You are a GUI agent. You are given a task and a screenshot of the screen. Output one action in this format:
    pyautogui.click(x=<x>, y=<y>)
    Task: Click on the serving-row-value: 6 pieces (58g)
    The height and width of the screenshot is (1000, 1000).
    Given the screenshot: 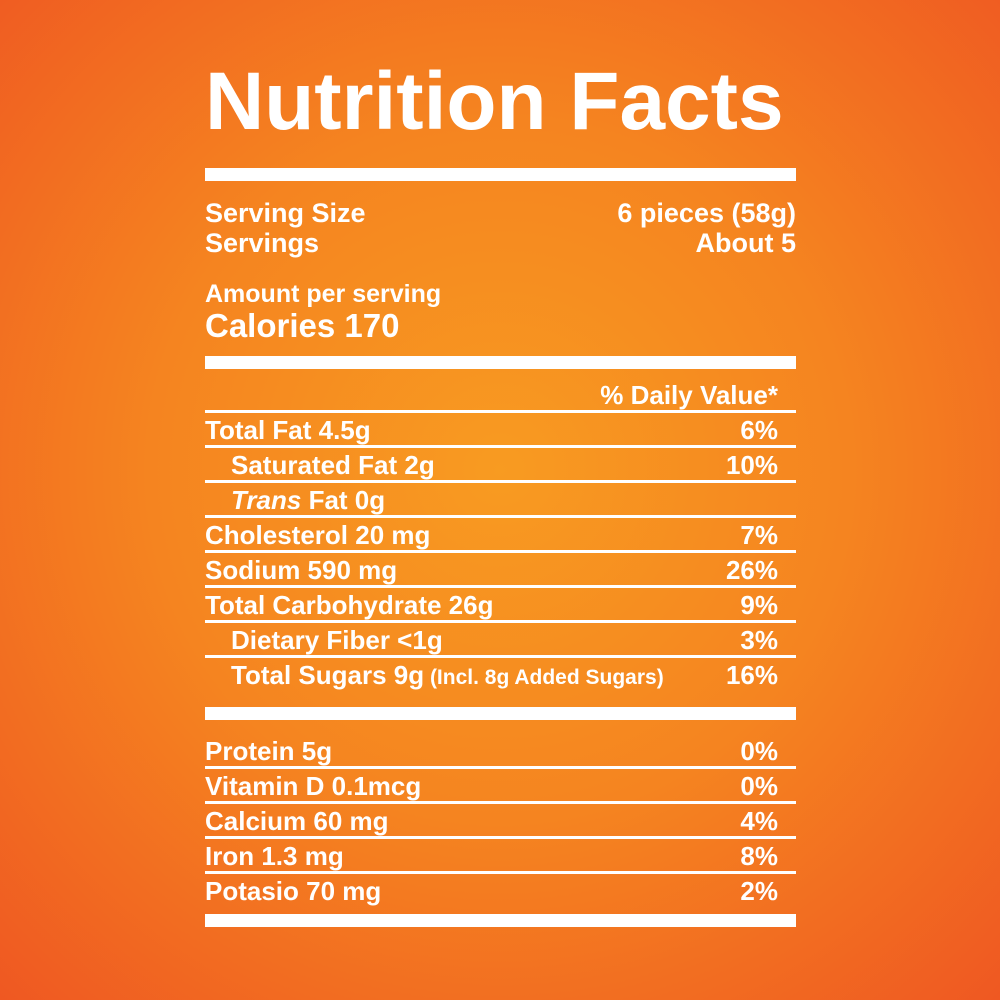 What is the action you would take?
    pyautogui.click(x=706, y=213)
    